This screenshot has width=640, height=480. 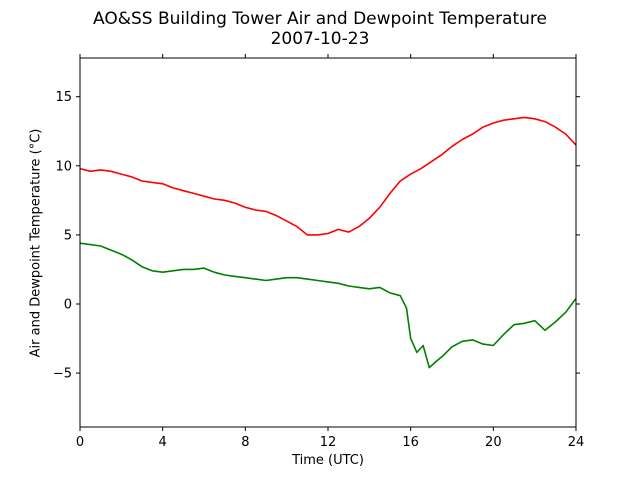 I want to click on y-tick-label: −5, so click(x=62, y=374).